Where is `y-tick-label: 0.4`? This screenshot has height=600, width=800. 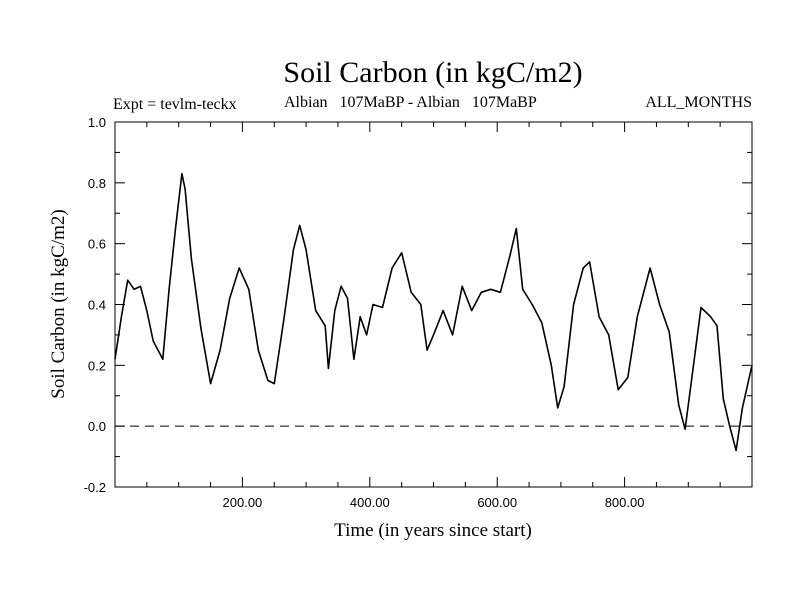
y-tick-label: 0.4 is located at coordinates (97, 305).